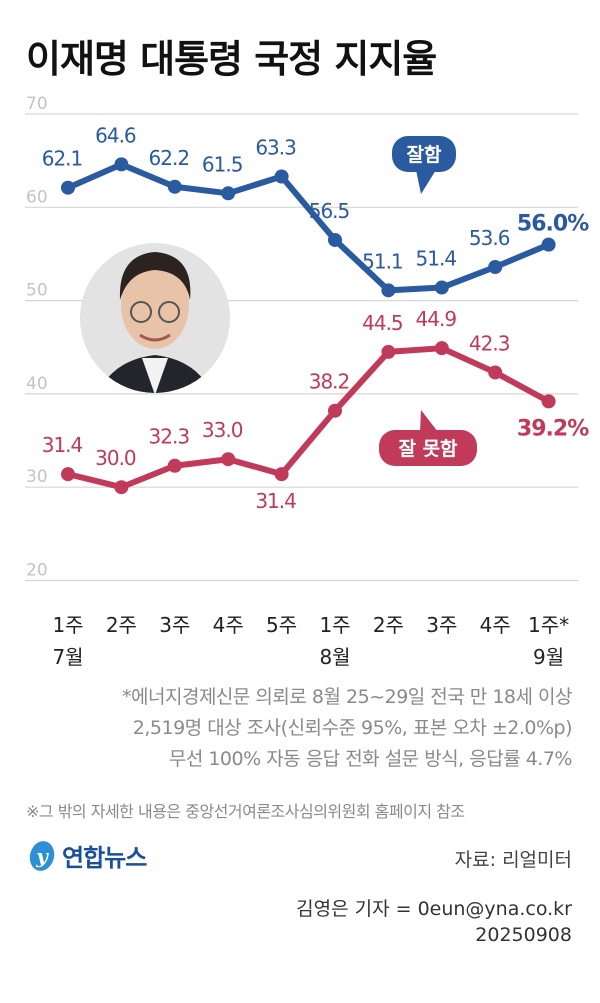 The image size is (600, 1003). Describe the element at coordinates (231, 59) in the screenshot. I see `page-title: 이재명 대통령 국정 지지율` at that location.